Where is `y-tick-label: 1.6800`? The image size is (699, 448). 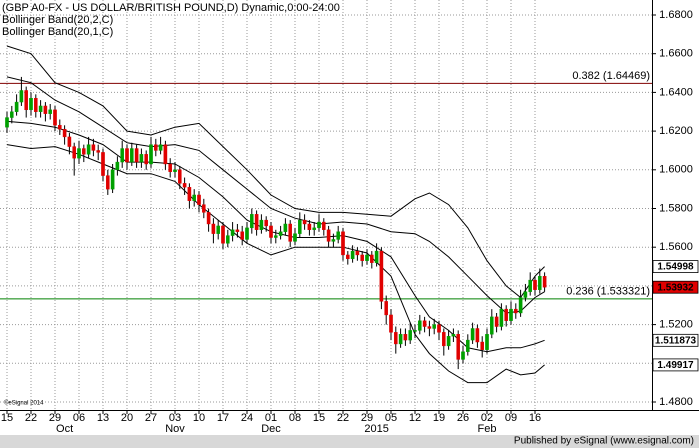 y-tick-label: 1.6800 is located at coordinates (676, 15).